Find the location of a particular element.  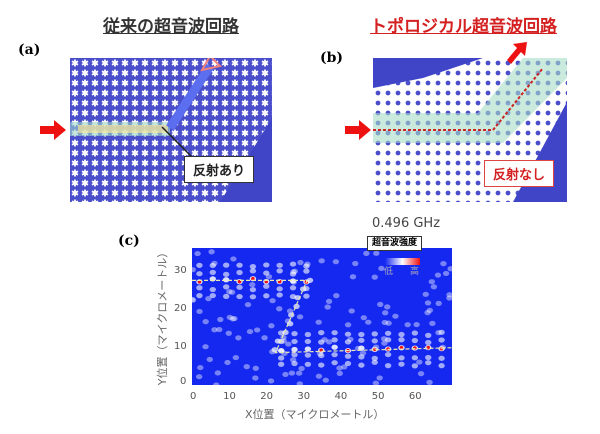

frequency-label: 0.496 GHz is located at coordinates (406, 223).